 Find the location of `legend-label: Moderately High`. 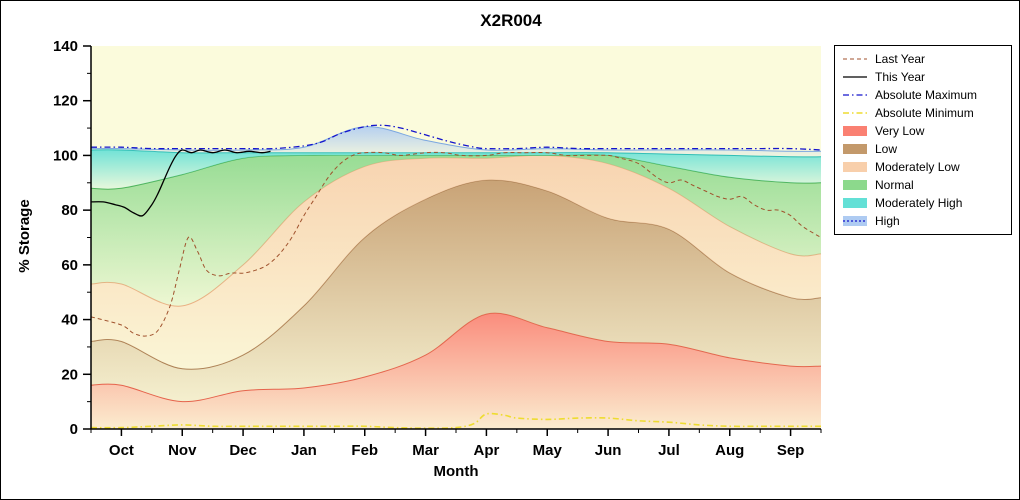

legend-label: Moderately High is located at coordinates (919, 203).